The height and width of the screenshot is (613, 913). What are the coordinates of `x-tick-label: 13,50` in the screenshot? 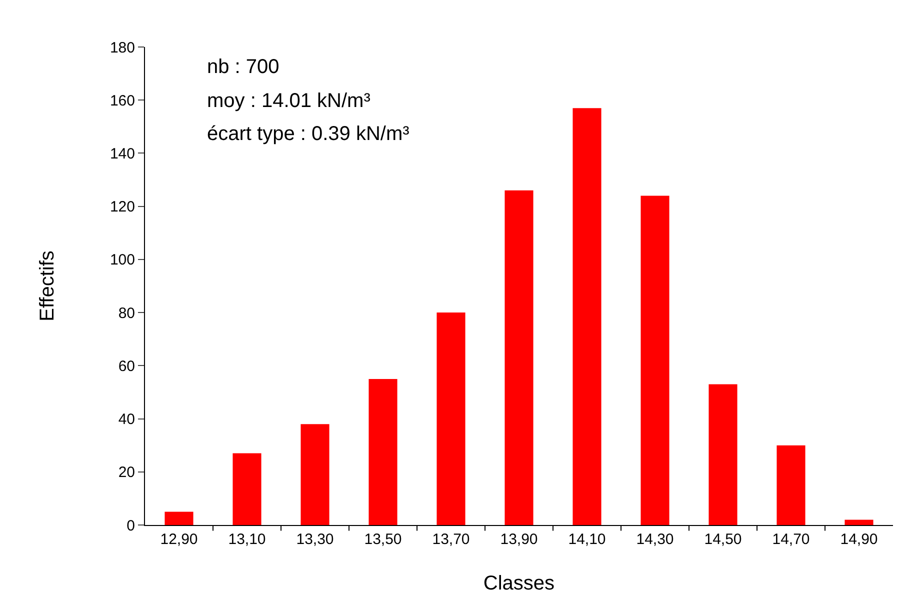 It's located at (383, 539).